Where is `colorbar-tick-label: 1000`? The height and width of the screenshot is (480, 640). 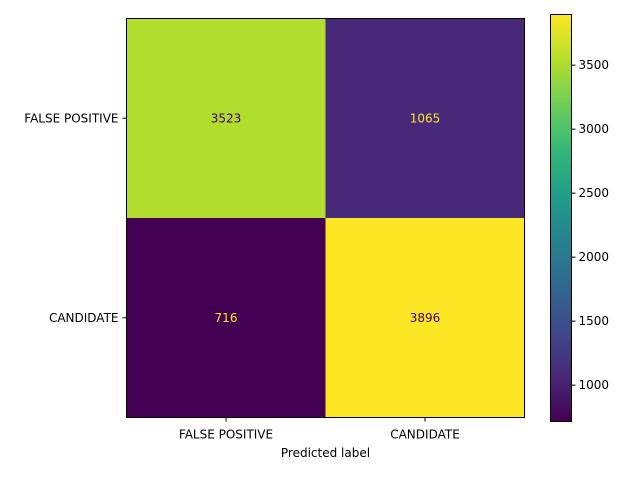 colorbar-tick-label: 1000 is located at coordinates (594, 385).